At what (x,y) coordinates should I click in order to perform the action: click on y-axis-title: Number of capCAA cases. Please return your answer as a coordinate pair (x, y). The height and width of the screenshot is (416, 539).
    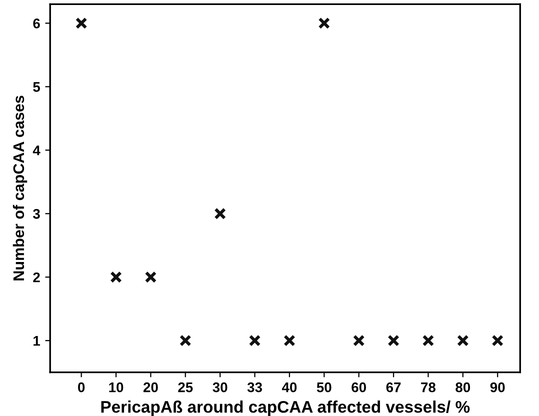
    Looking at the image, I should click on (20, 188).